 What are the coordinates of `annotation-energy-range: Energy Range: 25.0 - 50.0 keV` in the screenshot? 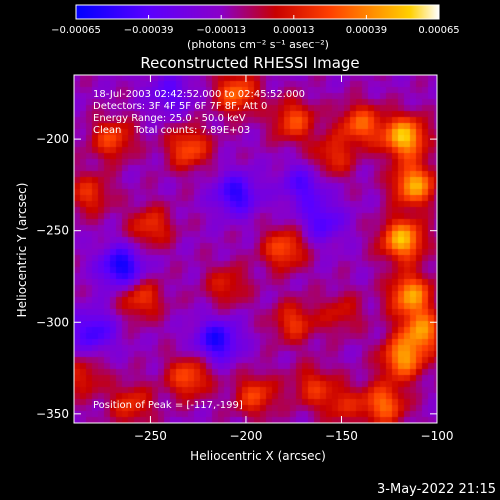 It's located at (169, 118).